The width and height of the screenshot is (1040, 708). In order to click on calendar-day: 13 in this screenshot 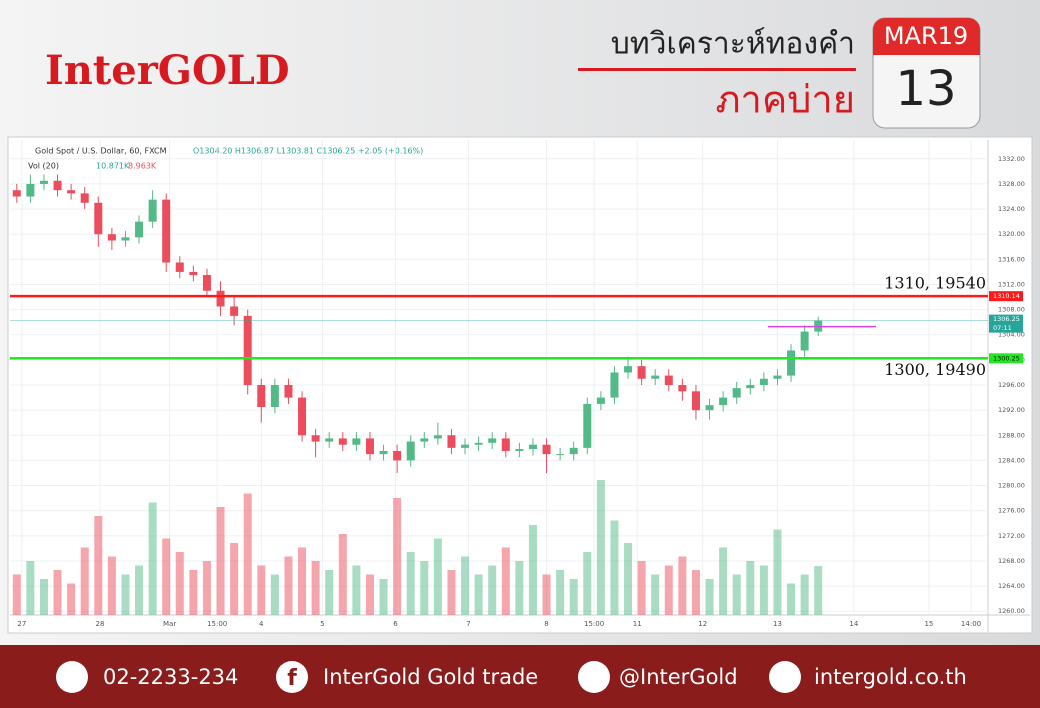, I will do `click(925, 89)`.